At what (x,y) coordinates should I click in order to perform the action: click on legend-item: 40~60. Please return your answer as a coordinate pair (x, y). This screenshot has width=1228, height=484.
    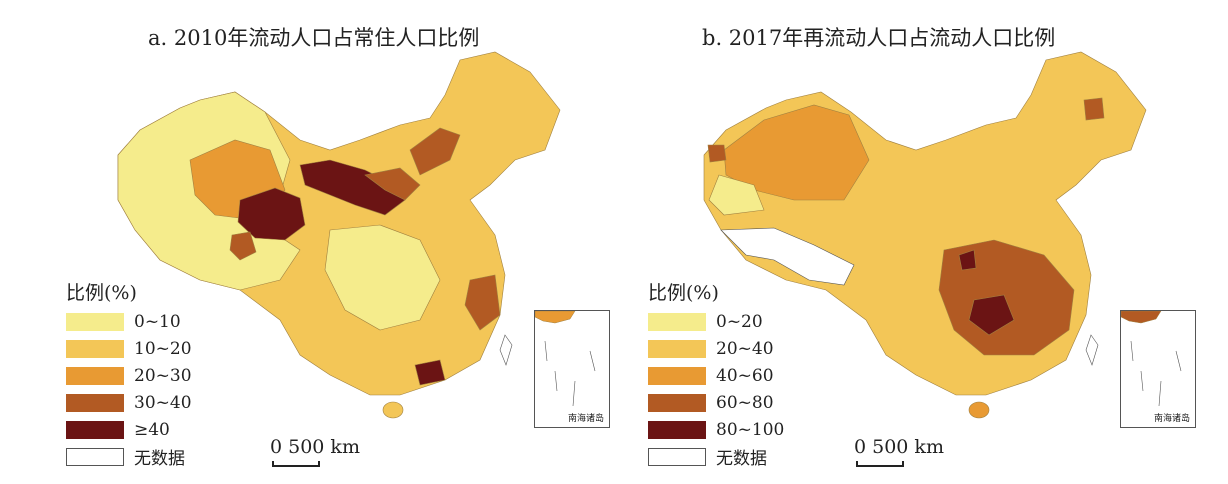
    Looking at the image, I should click on (716, 375).